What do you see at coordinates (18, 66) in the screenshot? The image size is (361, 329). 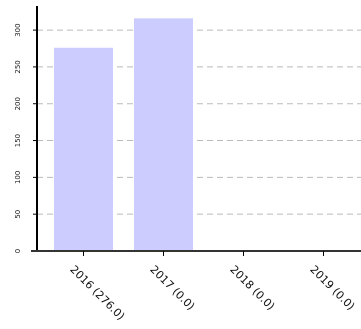 I see `y-tick-label-250: 250` at bounding box center [18, 66].